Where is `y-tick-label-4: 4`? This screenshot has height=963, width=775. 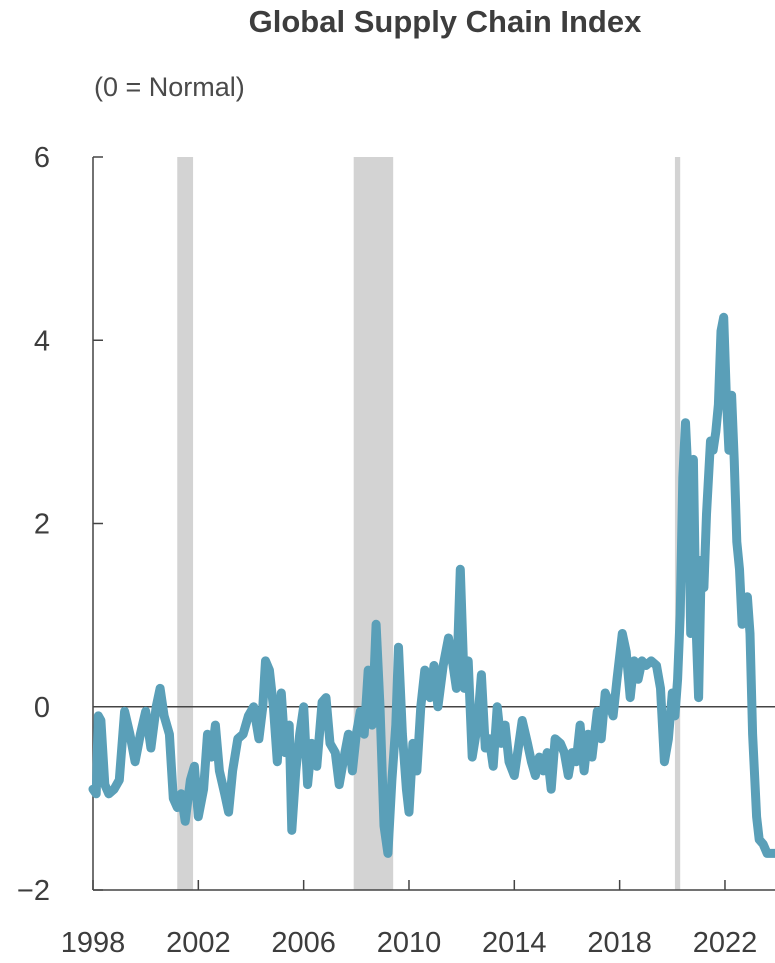 y-tick-label-4: 4 is located at coordinates (42, 341).